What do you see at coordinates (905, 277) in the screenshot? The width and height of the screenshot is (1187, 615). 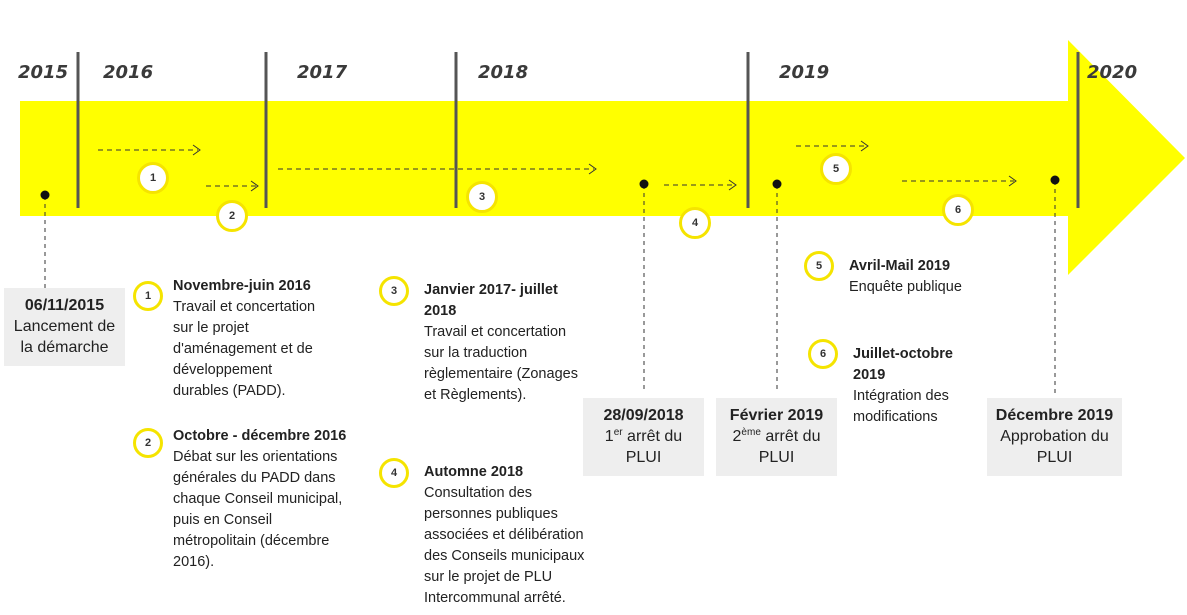 I see `legend-item-5: Avril-Mail 2019 Enquête publique` at bounding box center [905, 277].